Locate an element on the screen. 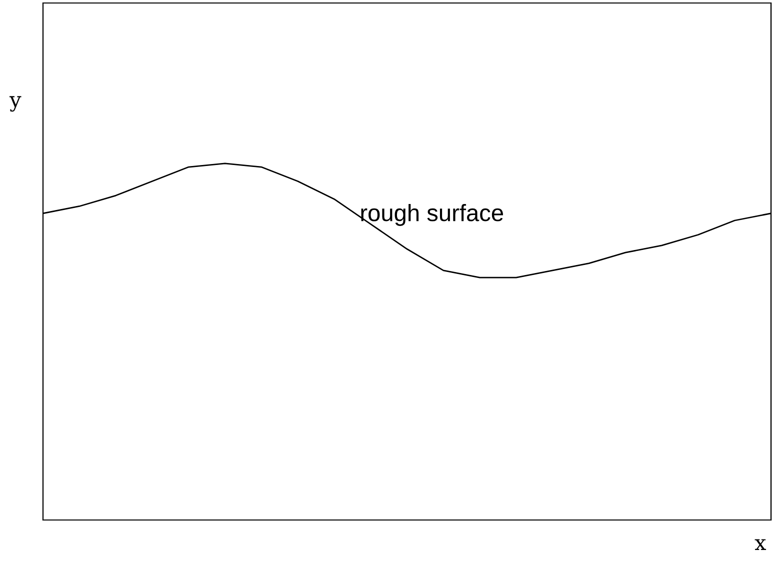 This screenshot has height=564, width=772. annotation: rough surface is located at coordinates (432, 215).